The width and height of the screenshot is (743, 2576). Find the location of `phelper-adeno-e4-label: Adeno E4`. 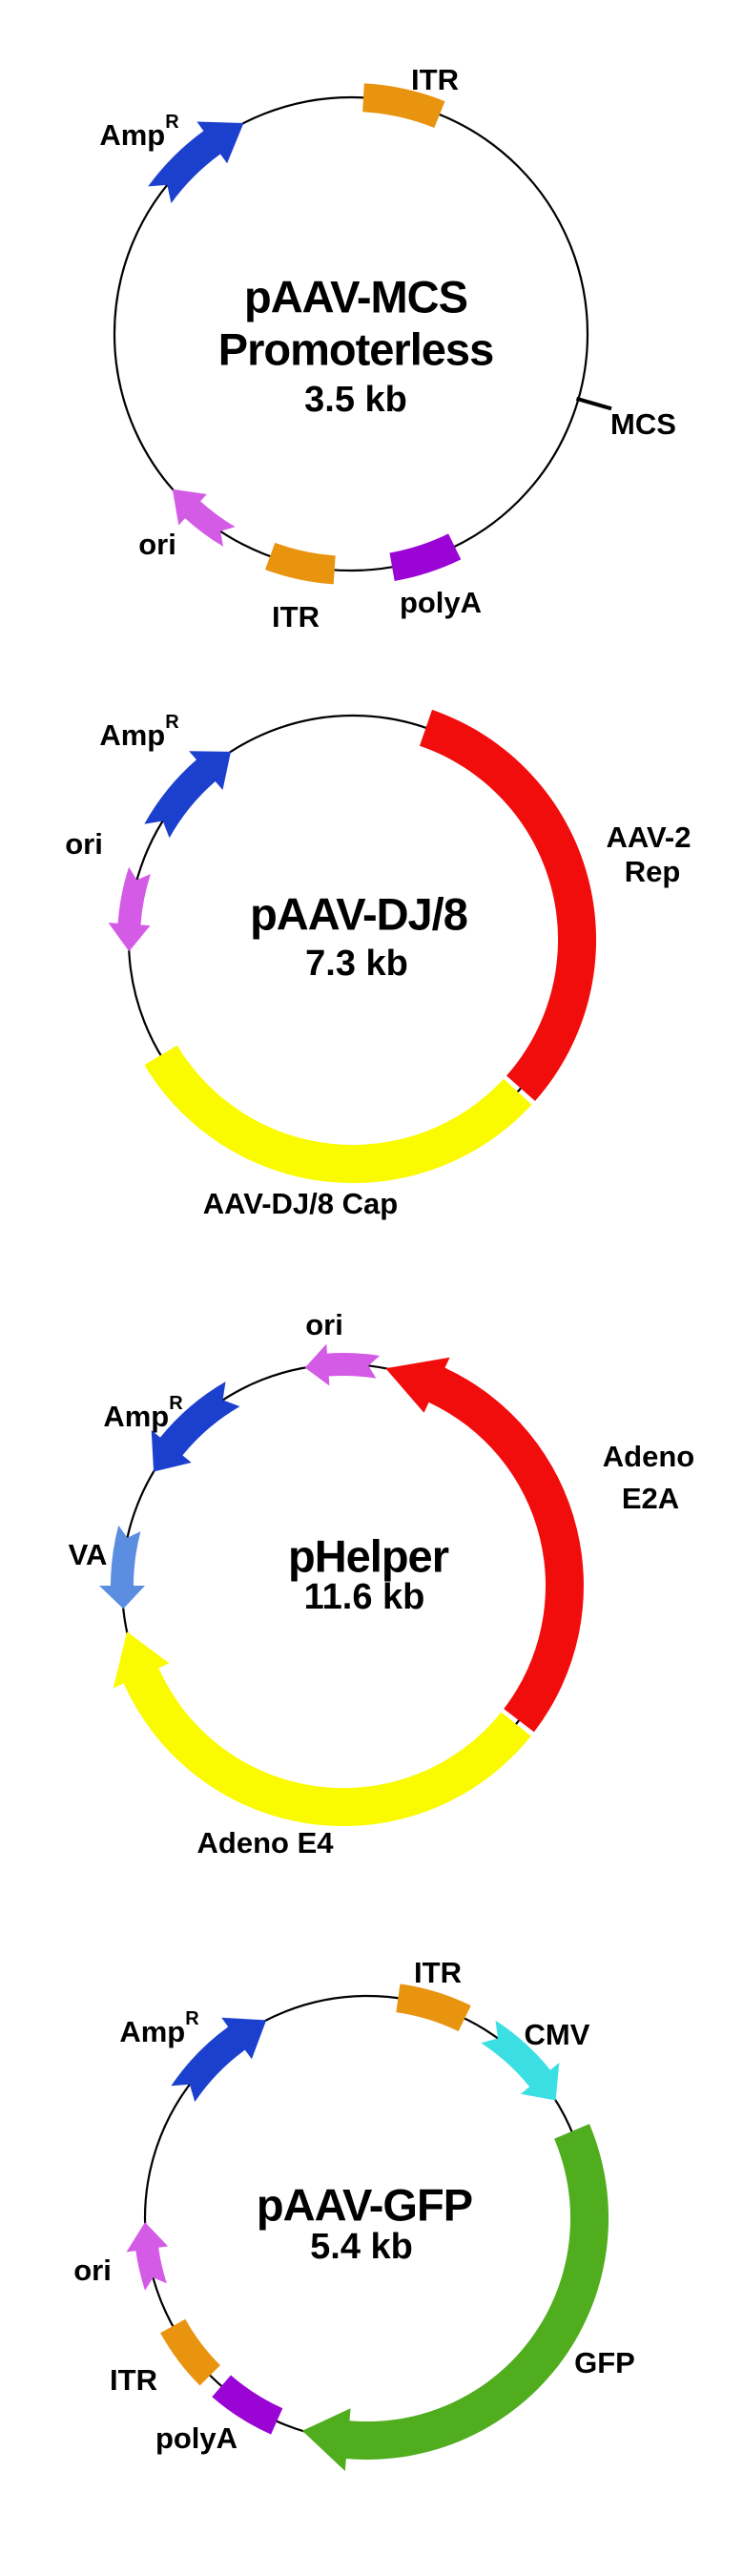

phelper-adeno-e4-label: Adeno E4 is located at coordinates (266, 1842).